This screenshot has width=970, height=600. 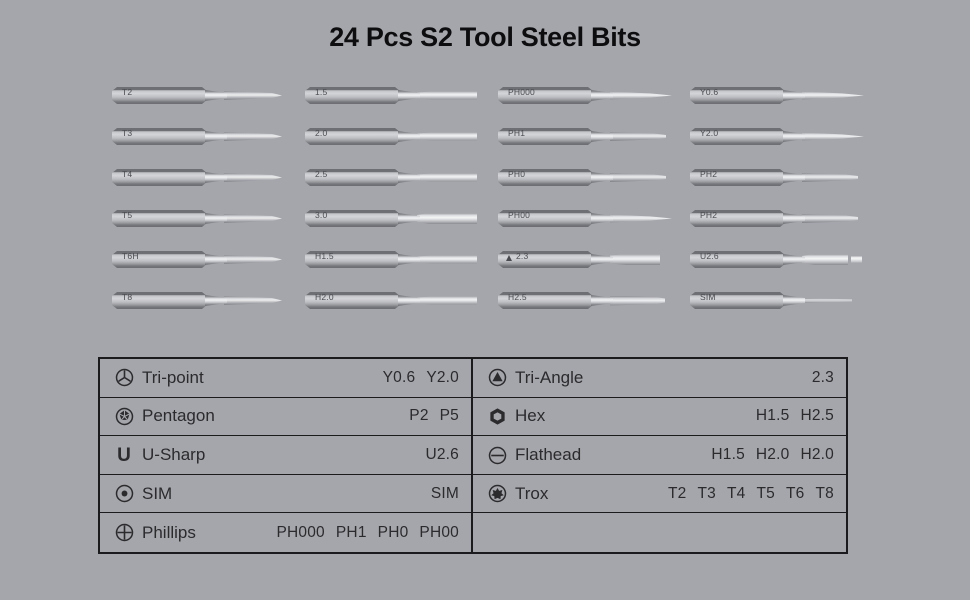 What do you see at coordinates (321, 215) in the screenshot?
I see `bit-label: 3.0` at bounding box center [321, 215].